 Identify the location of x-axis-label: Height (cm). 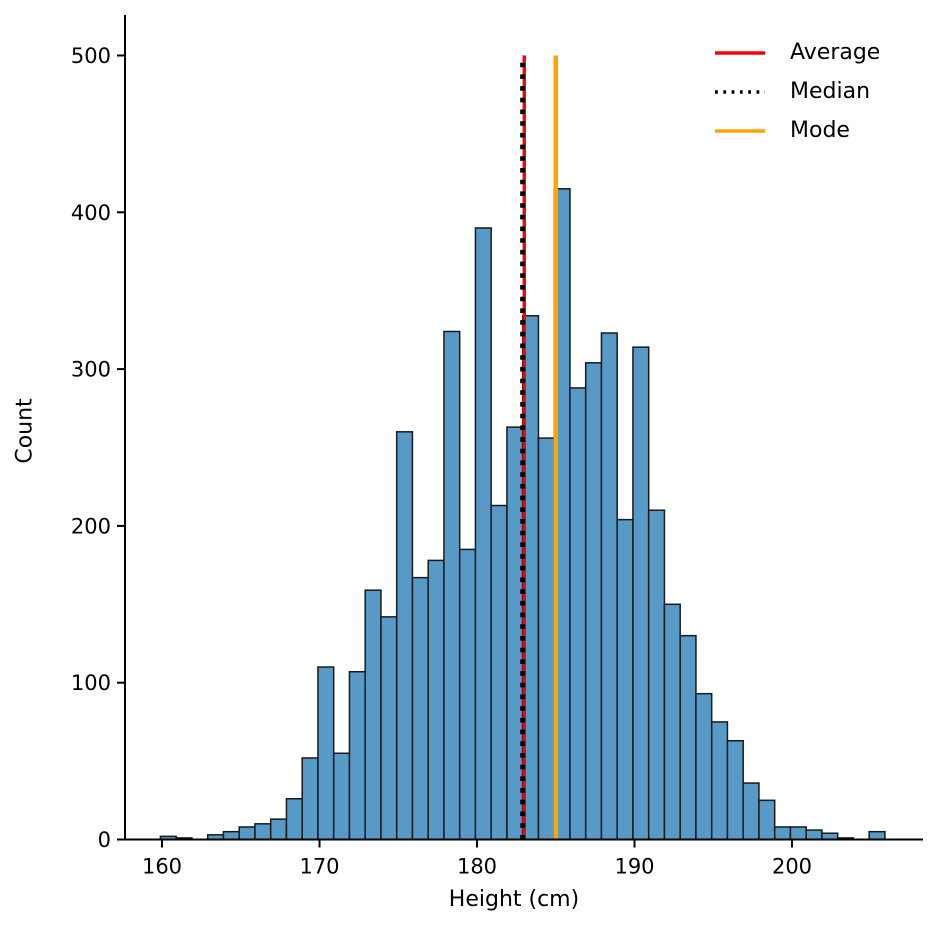
(514, 899).